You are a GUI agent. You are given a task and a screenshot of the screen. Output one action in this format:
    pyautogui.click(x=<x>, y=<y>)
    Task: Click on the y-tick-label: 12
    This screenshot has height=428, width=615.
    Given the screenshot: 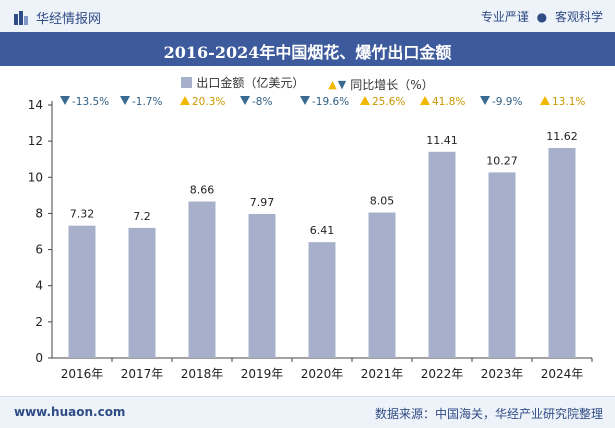 What is the action you would take?
    pyautogui.click(x=35, y=141)
    